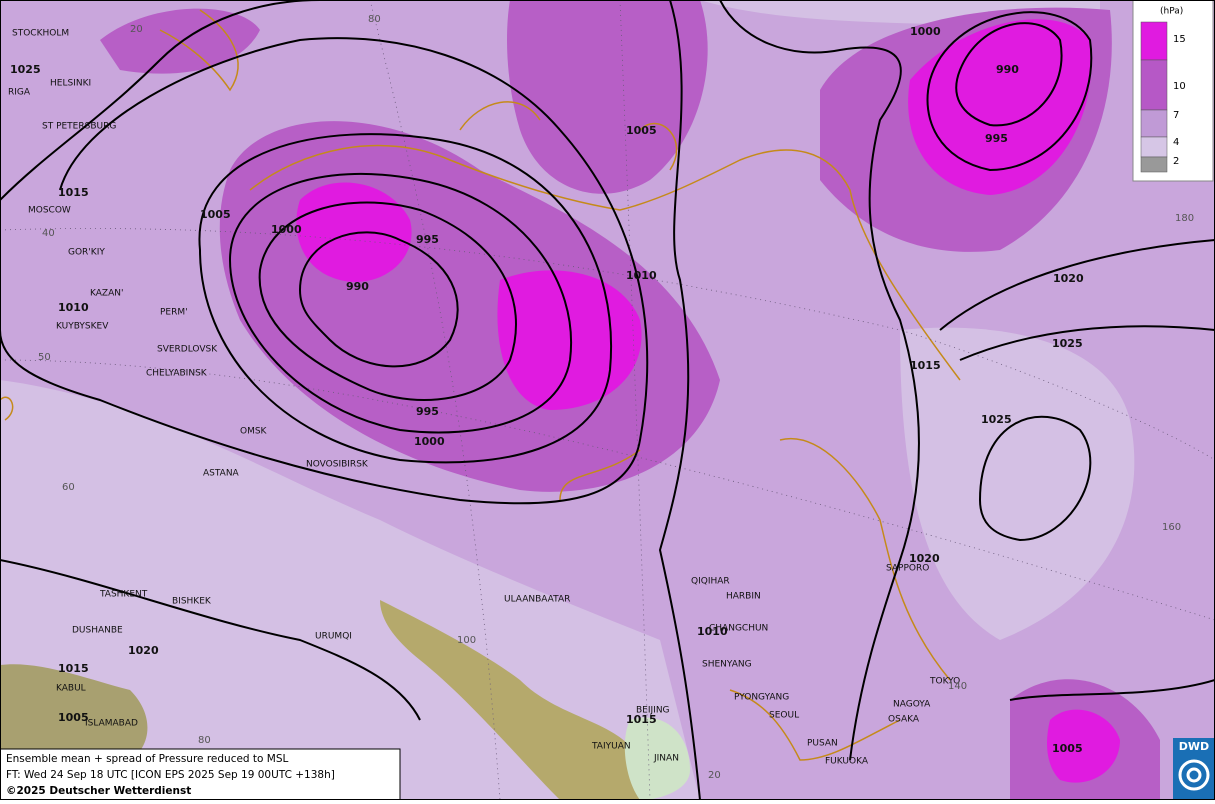 Image resolution: width=1215 pixels, height=804 pixels. Describe the element at coordinates (106, 294) in the screenshot. I see `city-label: KAZAN'` at that location.